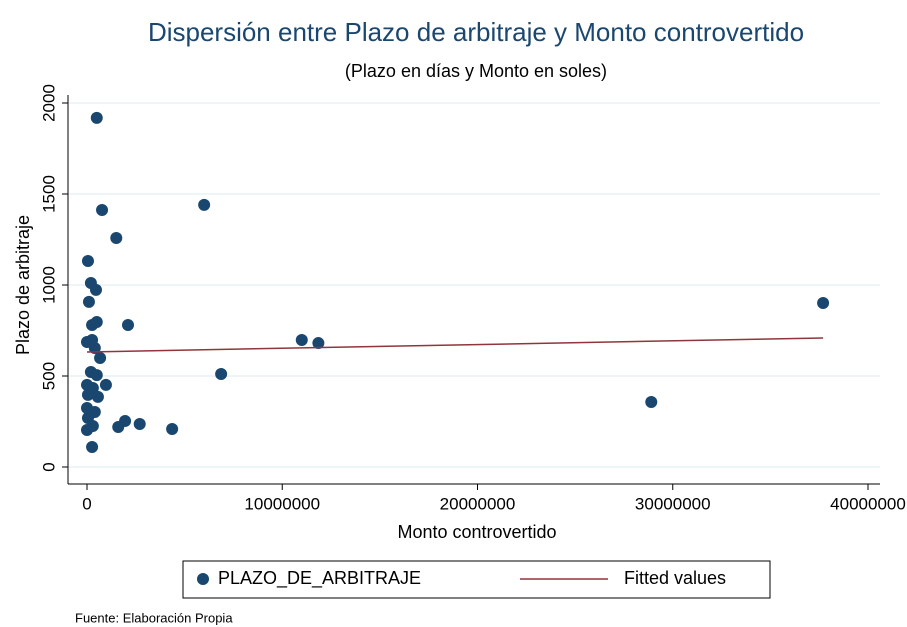 The image size is (907, 627). What do you see at coordinates (23, 285) in the screenshot?
I see `y-axis-label: Plazo de arbitraje` at bounding box center [23, 285].